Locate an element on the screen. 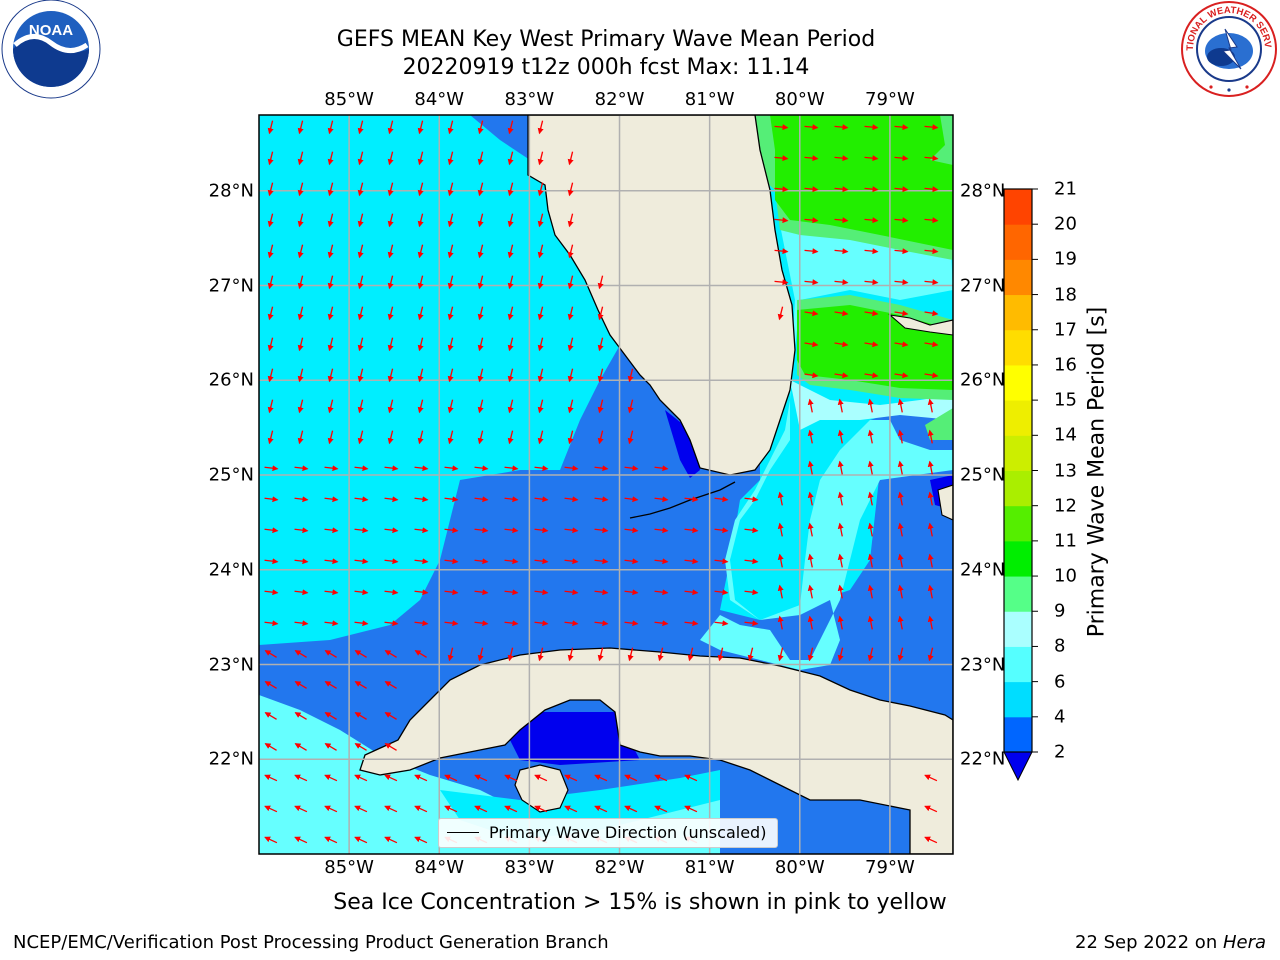 The image size is (1280, 960). map-title-line2: 20220919 t12z 000h fcst Max: 11.14 is located at coordinates (606, 67).